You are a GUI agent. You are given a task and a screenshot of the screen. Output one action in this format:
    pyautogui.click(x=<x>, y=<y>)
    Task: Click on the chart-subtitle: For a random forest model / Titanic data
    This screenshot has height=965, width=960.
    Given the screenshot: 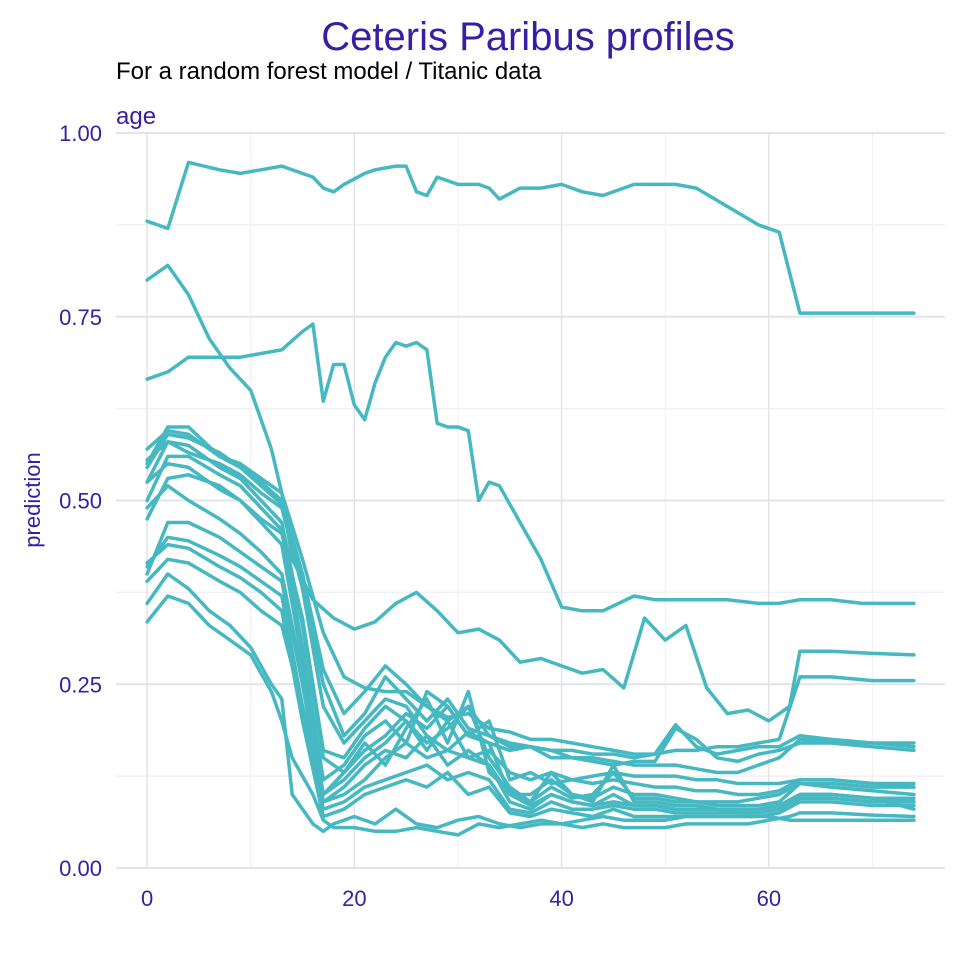 What is the action you would take?
    pyautogui.click(x=329, y=71)
    